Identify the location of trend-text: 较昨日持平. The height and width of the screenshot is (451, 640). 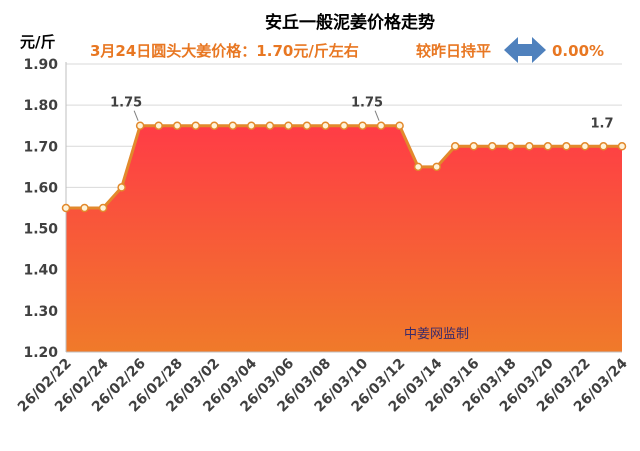
(453, 51).